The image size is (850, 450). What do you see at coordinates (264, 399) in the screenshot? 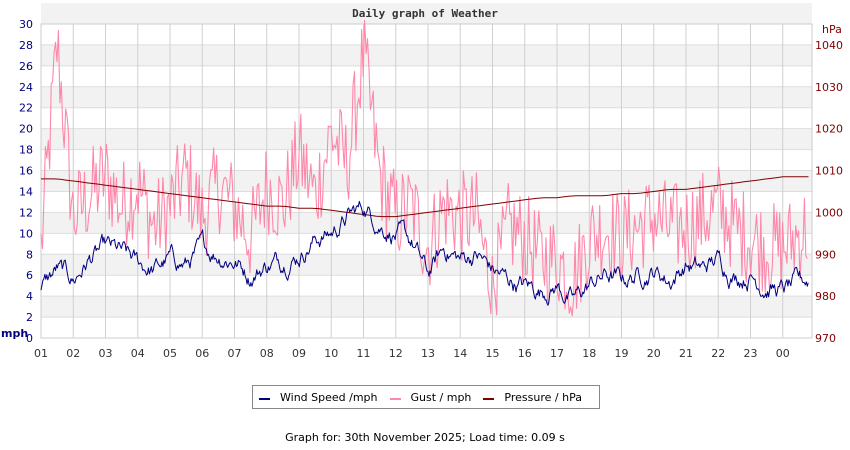
I see `wind-speed-swatch-icon` at bounding box center [264, 399].